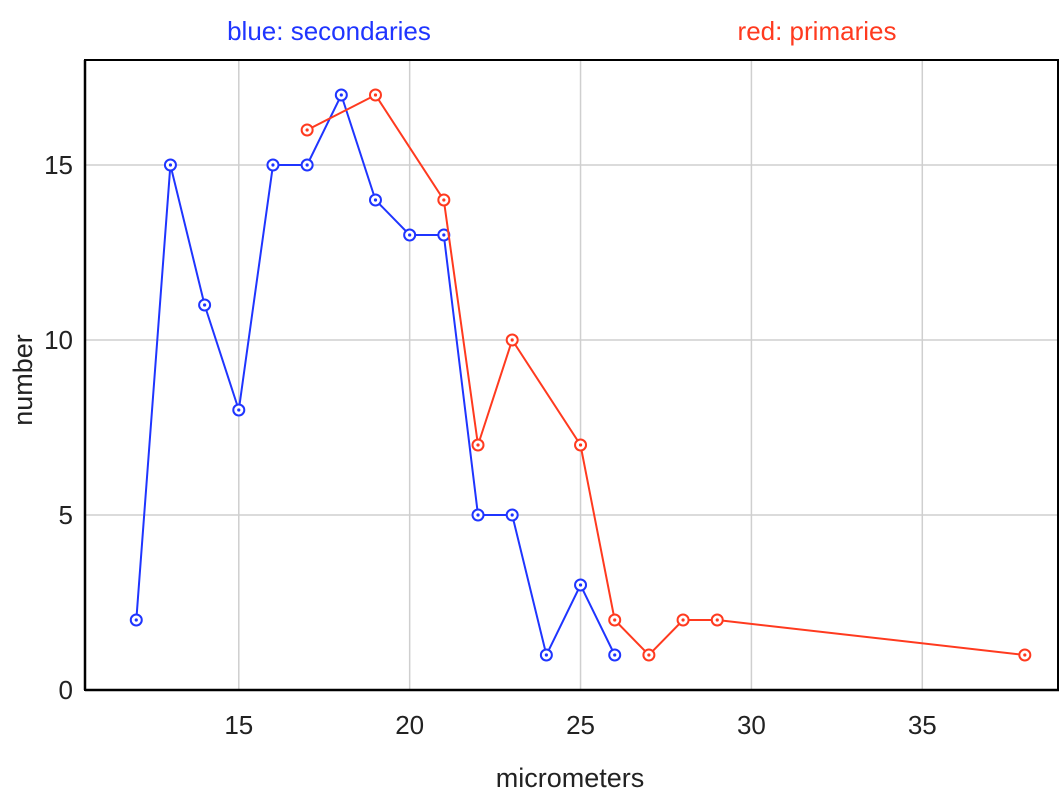 The image size is (1059, 805). What do you see at coordinates (817, 31) in the screenshot?
I see `legend-primaries: red: primaries` at bounding box center [817, 31].